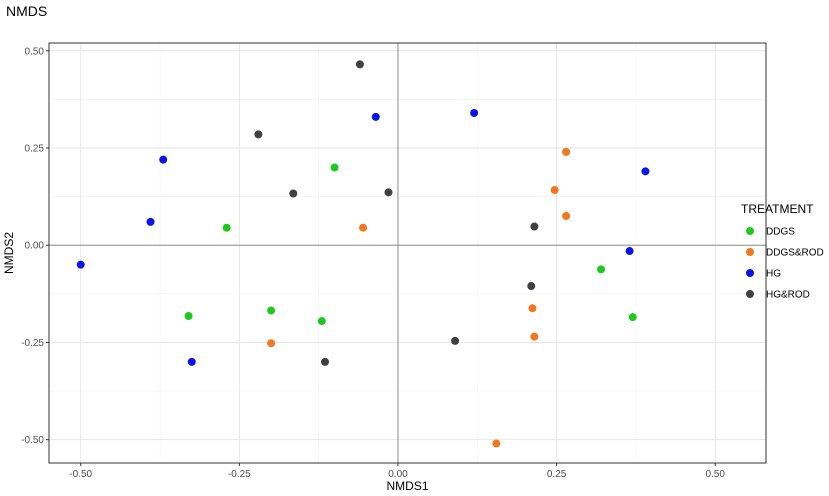 This screenshot has width=829, height=496. What do you see at coordinates (239, 474) in the screenshot?
I see `x-tick-label: -0.25` at bounding box center [239, 474].